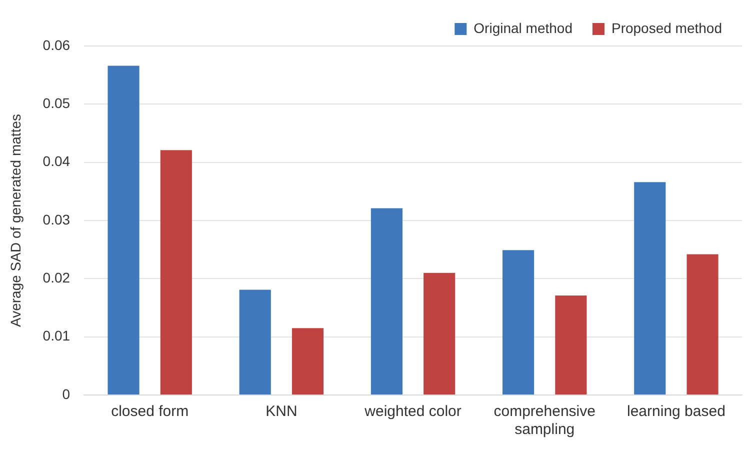  Describe the element at coordinates (523, 28) in the screenshot. I see `legend-label: Original method` at that location.